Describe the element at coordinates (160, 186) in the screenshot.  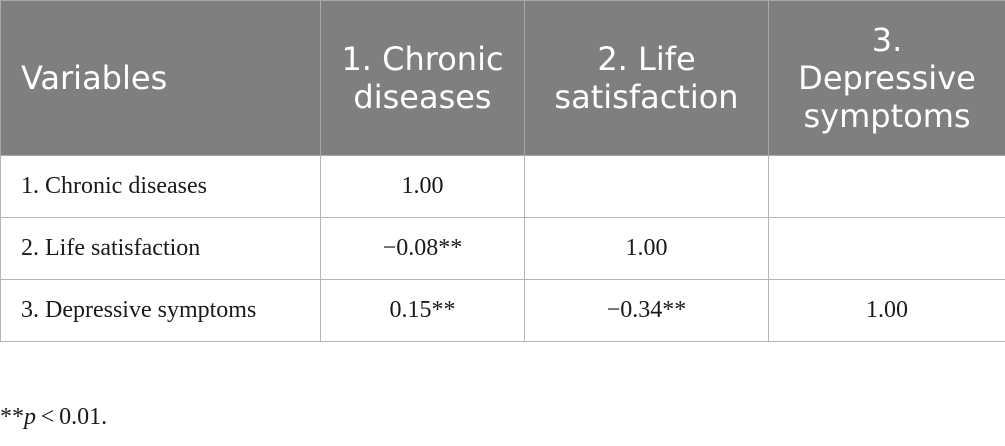
I see `row-label: 1. Chronic diseases` at that location.